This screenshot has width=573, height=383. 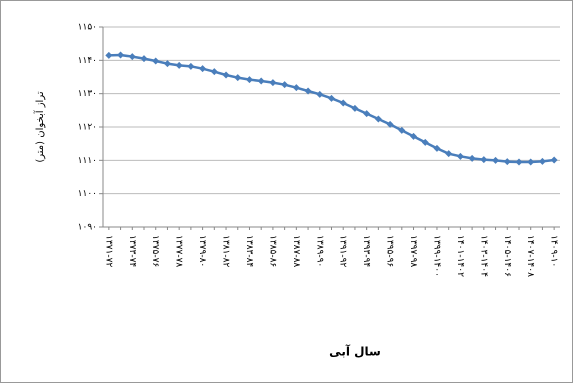 What do you see at coordinates (87, 28) in the screenshot?
I see `y-tick-label: ۱۱۵۰` at bounding box center [87, 28].